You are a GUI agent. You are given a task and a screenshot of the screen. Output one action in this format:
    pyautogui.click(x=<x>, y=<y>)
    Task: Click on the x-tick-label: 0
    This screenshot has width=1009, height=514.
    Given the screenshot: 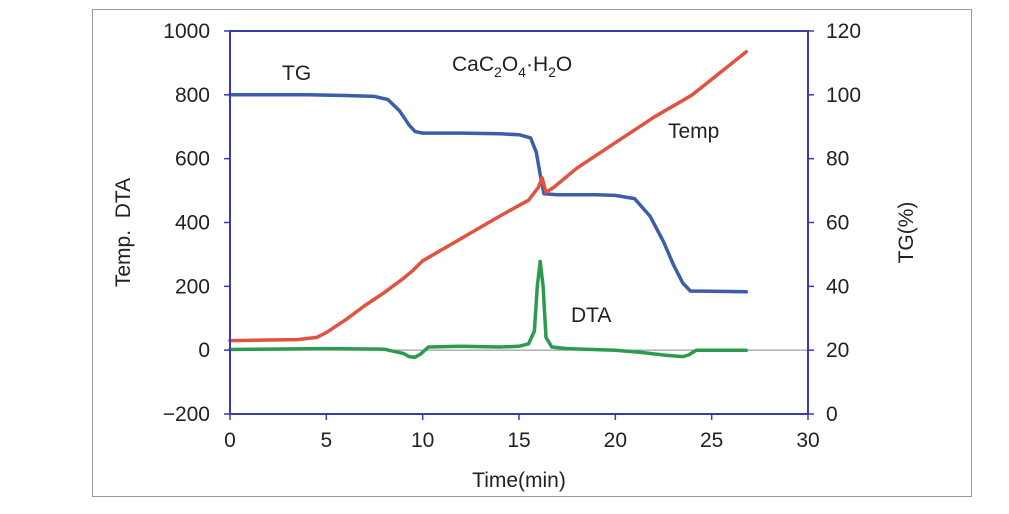 What is the action you would take?
    pyautogui.click(x=230, y=440)
    